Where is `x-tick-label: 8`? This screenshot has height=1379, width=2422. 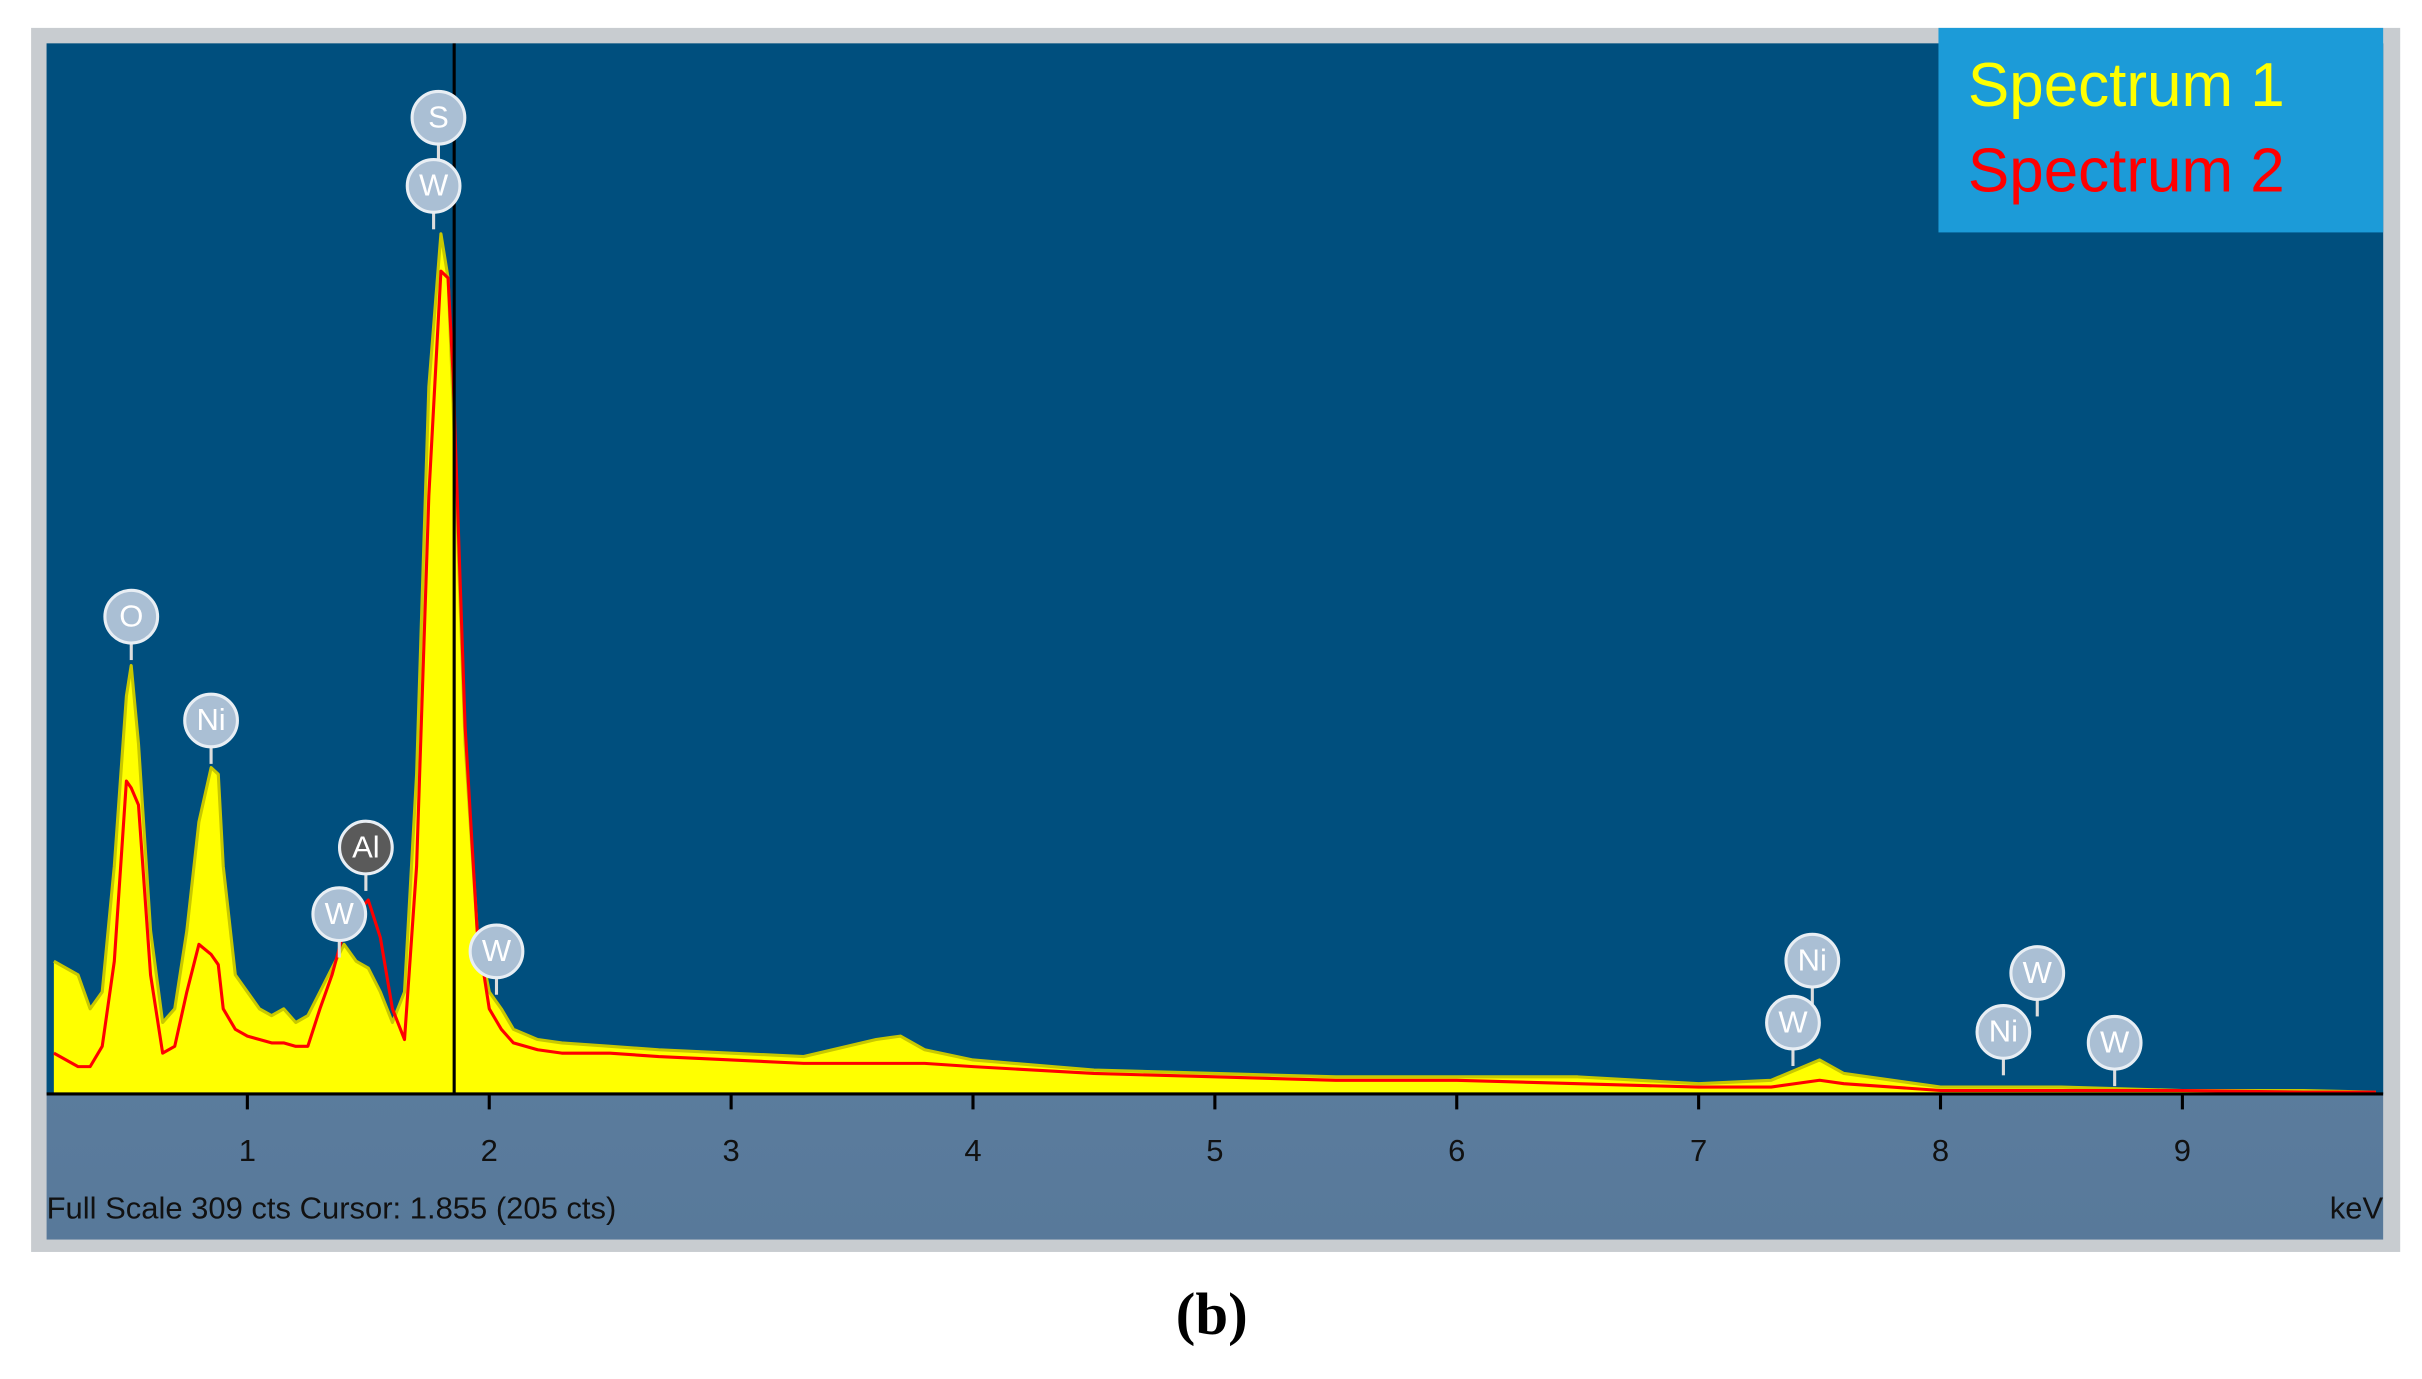 x-tick-label: 8 is located at coordinates (1940, 1150).